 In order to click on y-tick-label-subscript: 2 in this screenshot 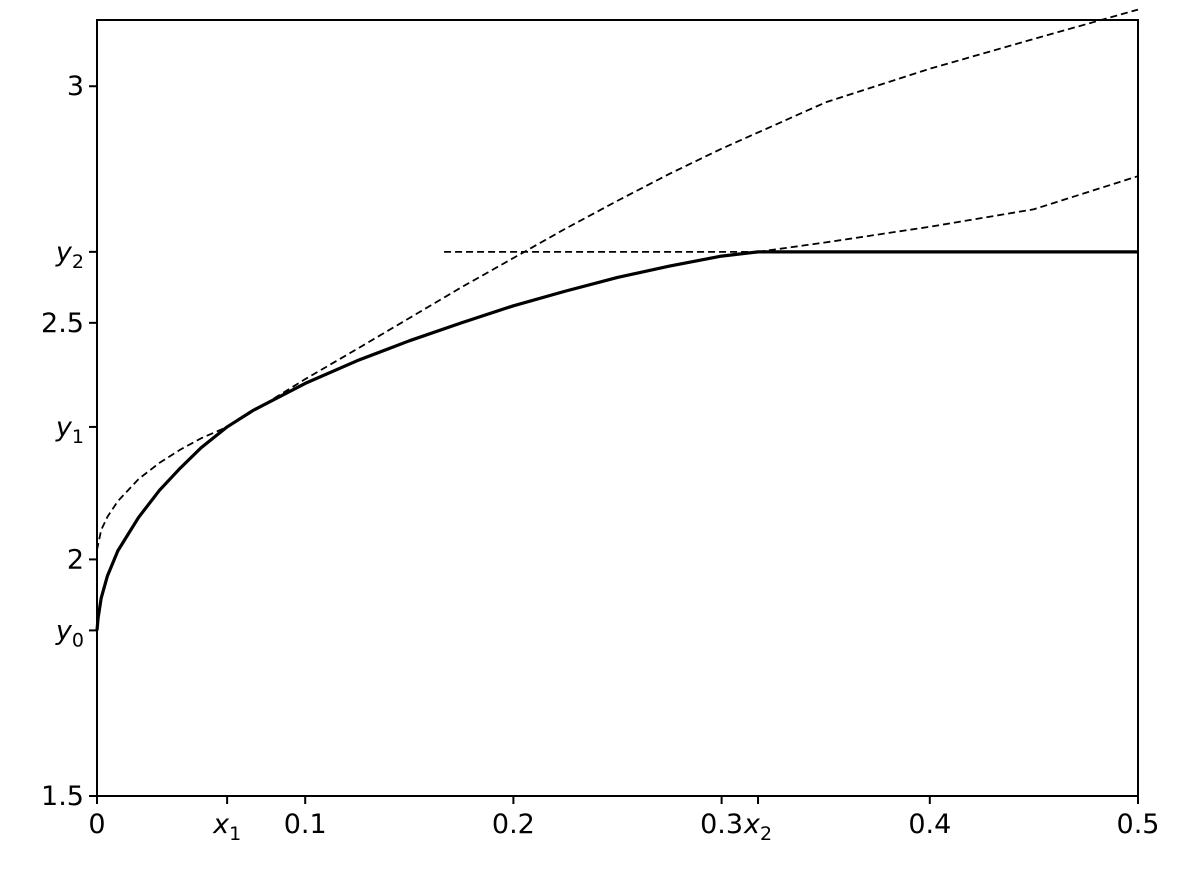, I will do `click(78, 262)`.